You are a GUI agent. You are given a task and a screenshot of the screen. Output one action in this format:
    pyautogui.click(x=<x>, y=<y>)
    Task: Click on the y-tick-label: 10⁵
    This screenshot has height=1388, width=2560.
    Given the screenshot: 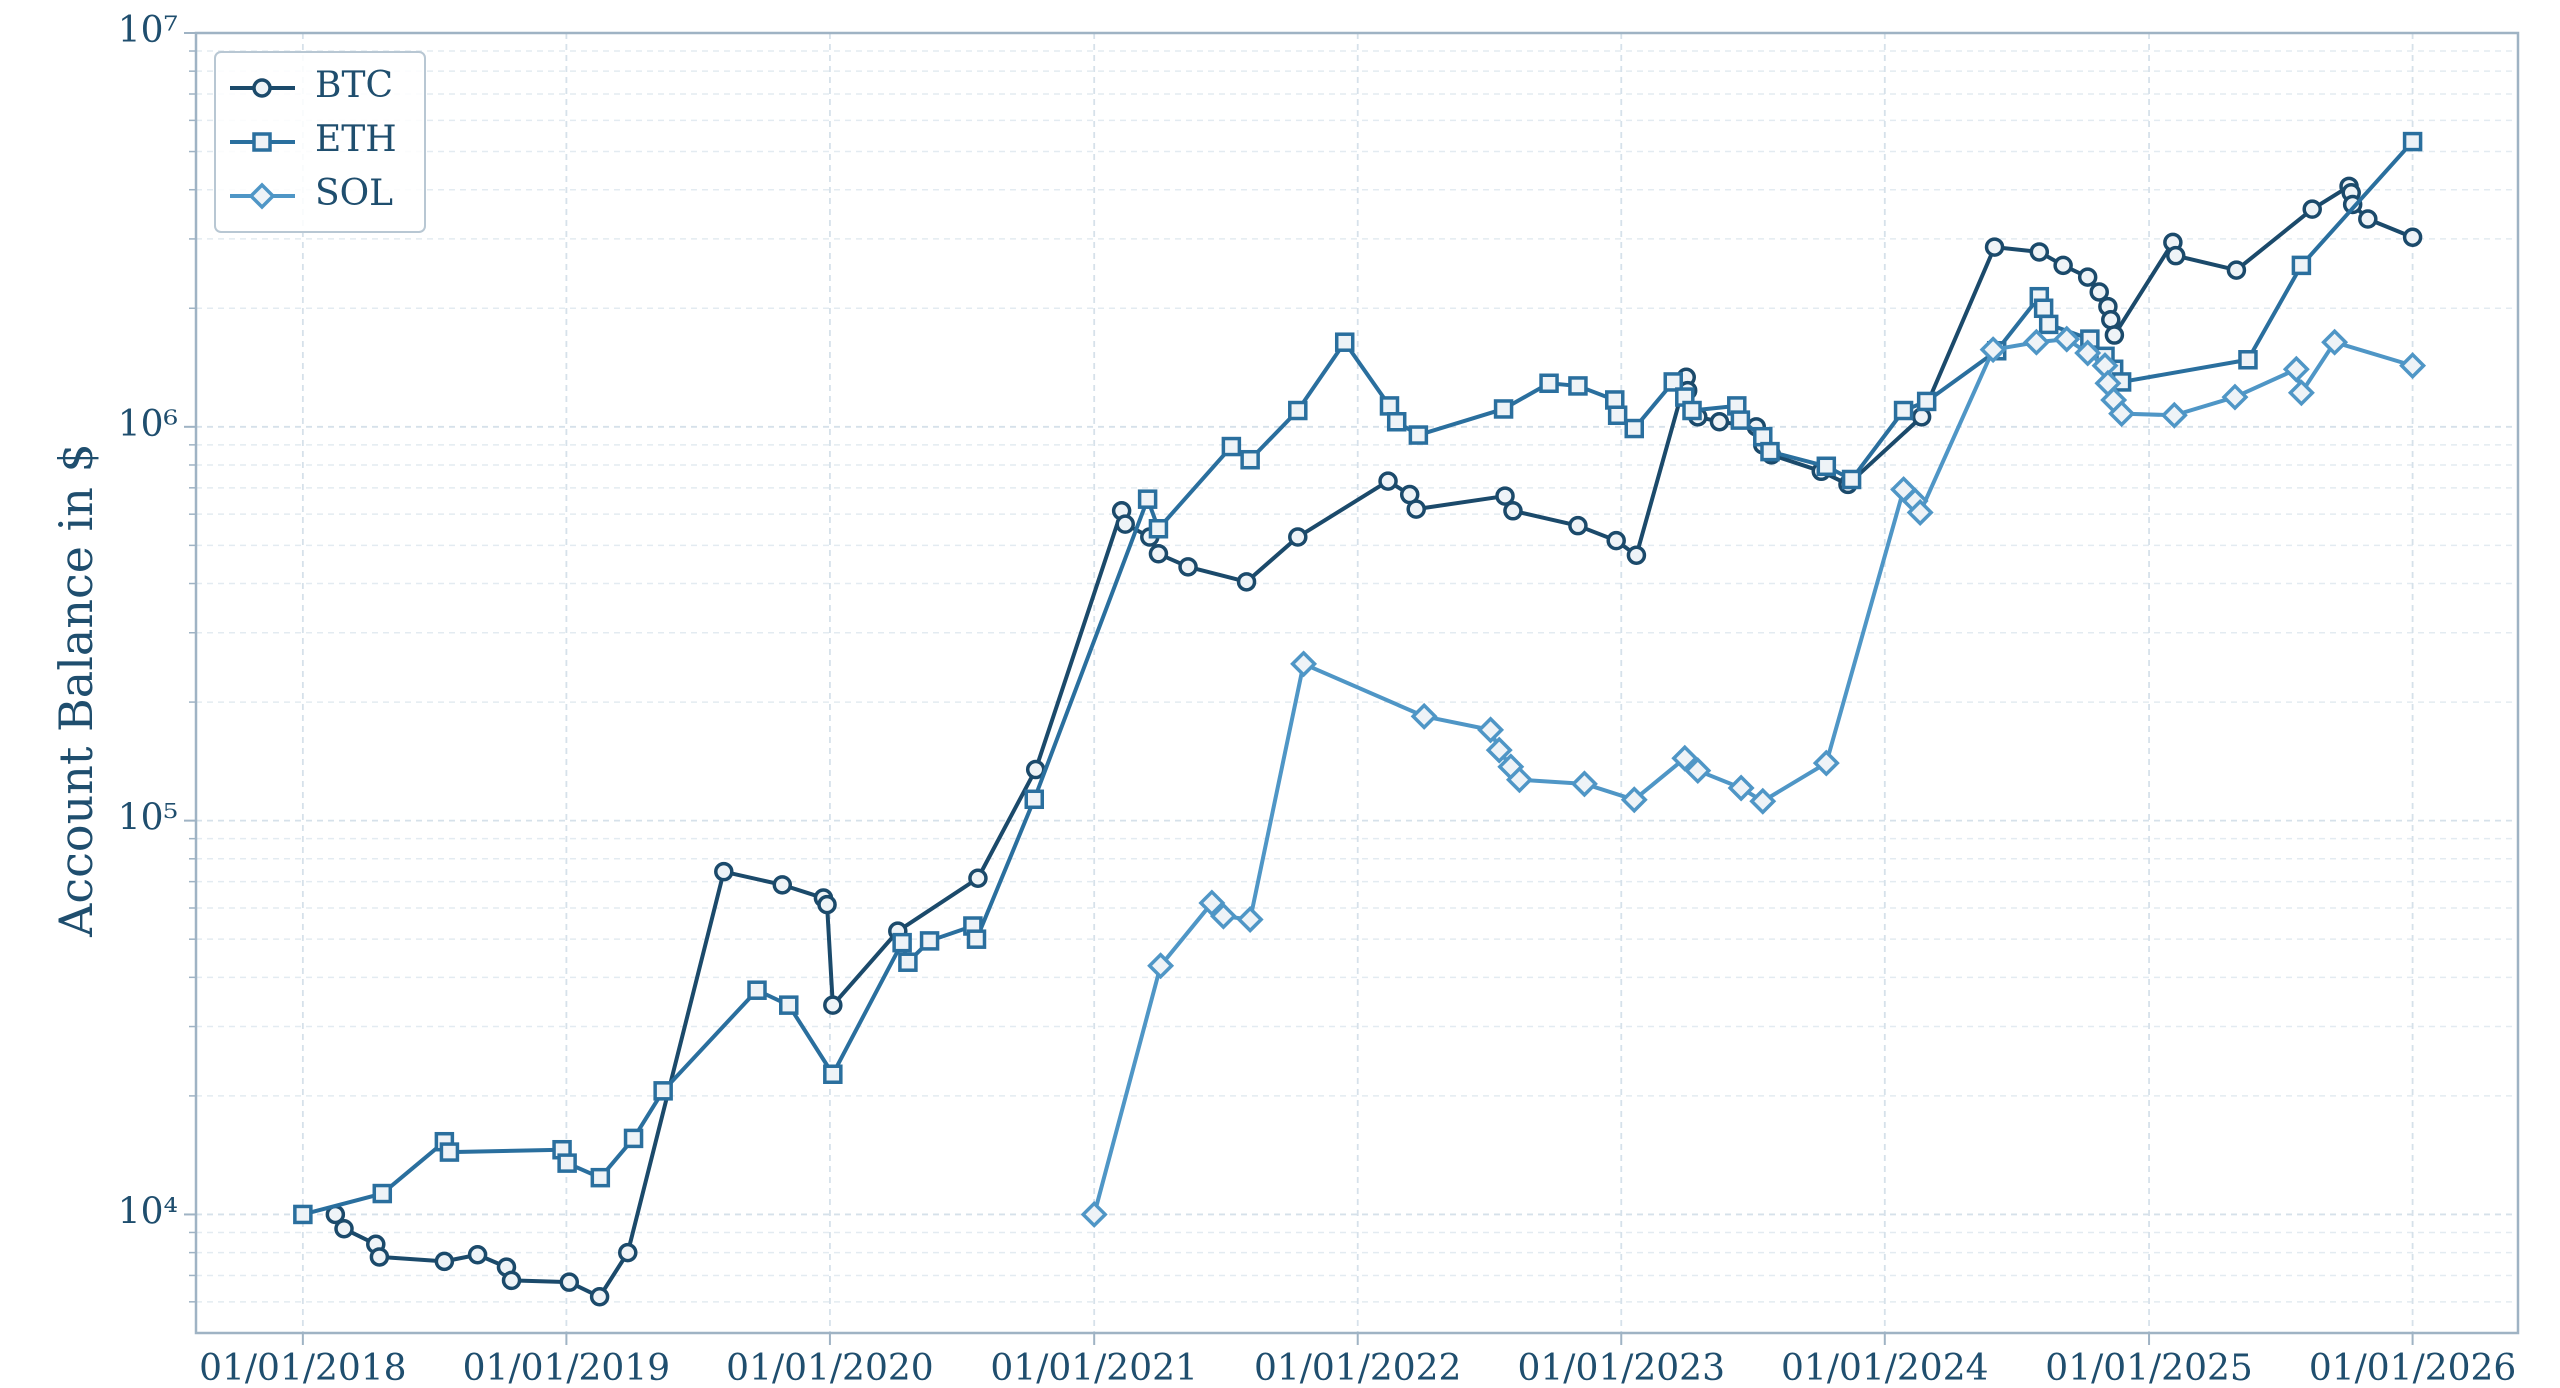 What is the action you would take?
    pyautogui.click(x=148, y=818)
    